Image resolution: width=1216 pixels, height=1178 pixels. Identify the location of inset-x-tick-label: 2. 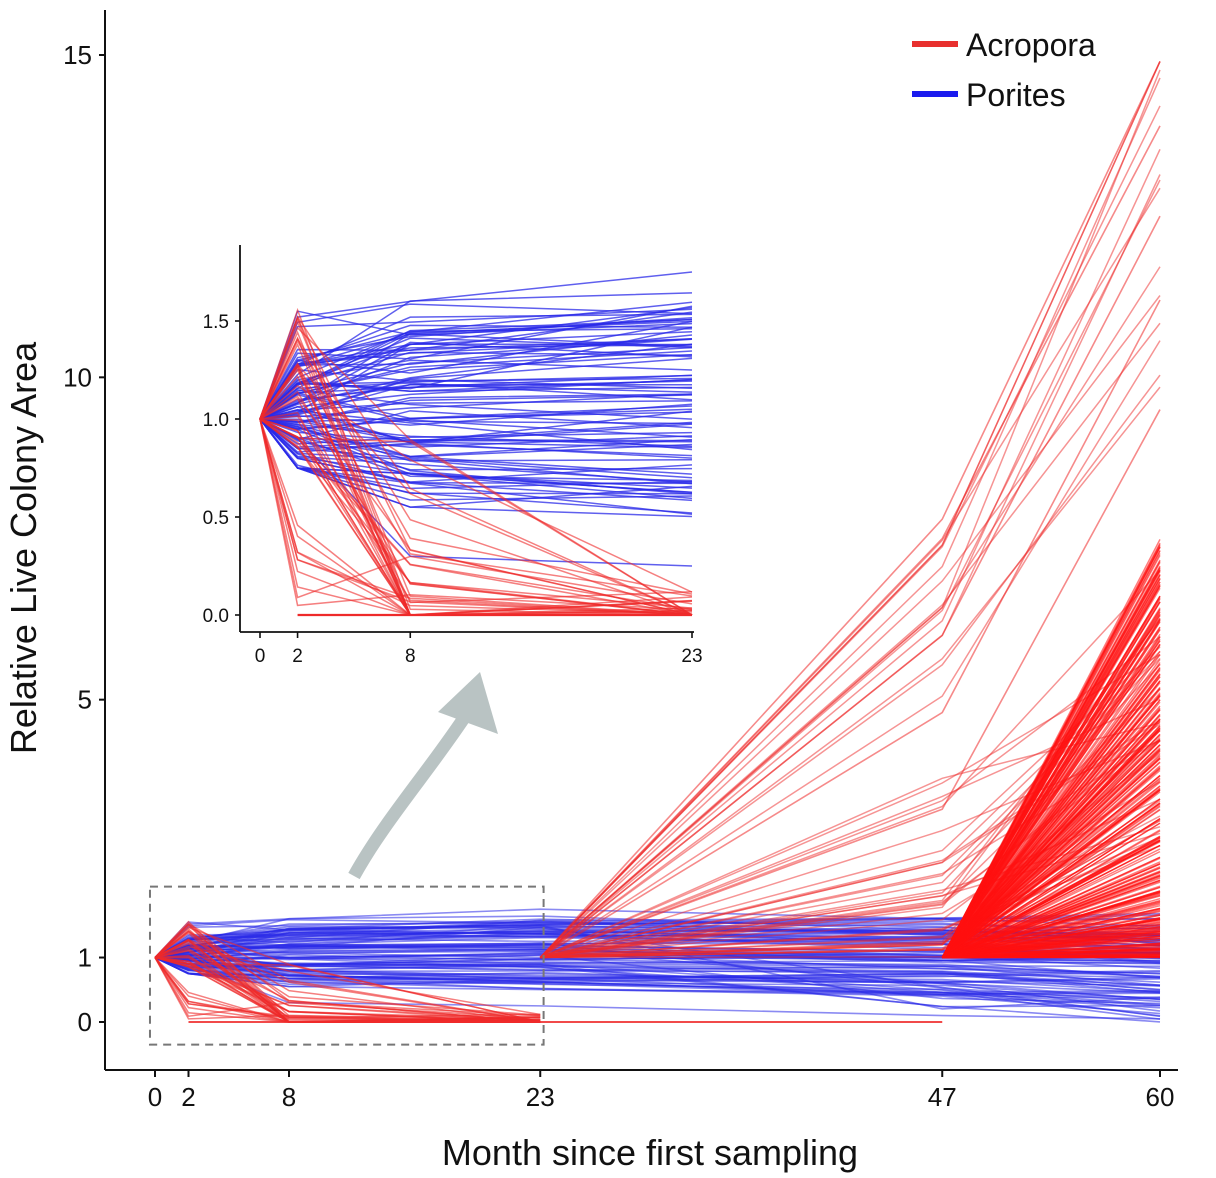
(297, 656).